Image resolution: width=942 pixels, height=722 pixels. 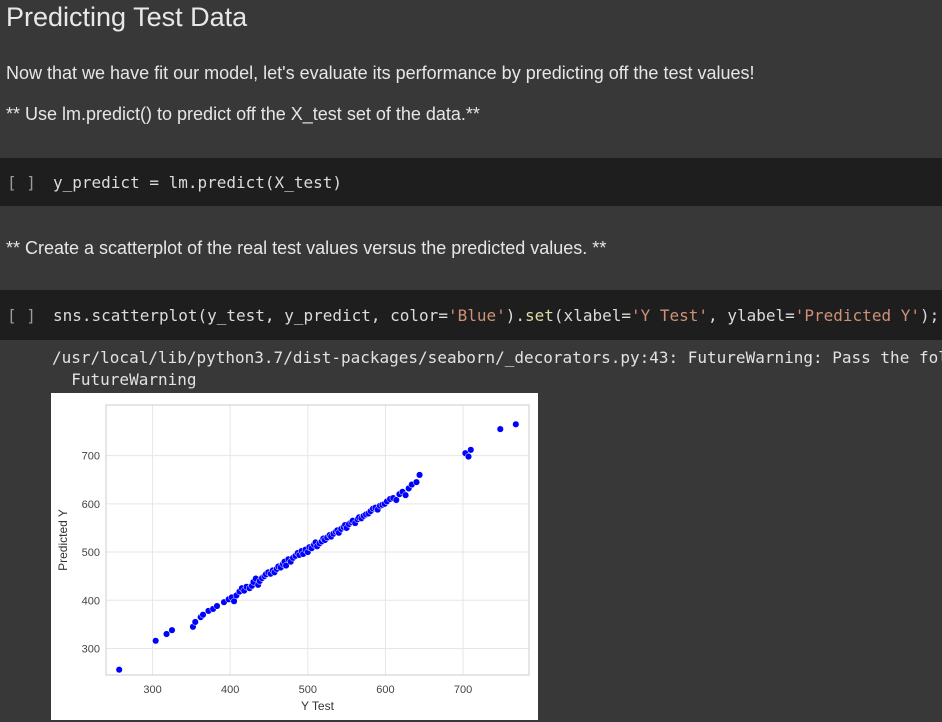 What do you see at coordinates (385, 690) in the screenshot?
I see `x-tick-label: 600` at bounding box center [385, 690].